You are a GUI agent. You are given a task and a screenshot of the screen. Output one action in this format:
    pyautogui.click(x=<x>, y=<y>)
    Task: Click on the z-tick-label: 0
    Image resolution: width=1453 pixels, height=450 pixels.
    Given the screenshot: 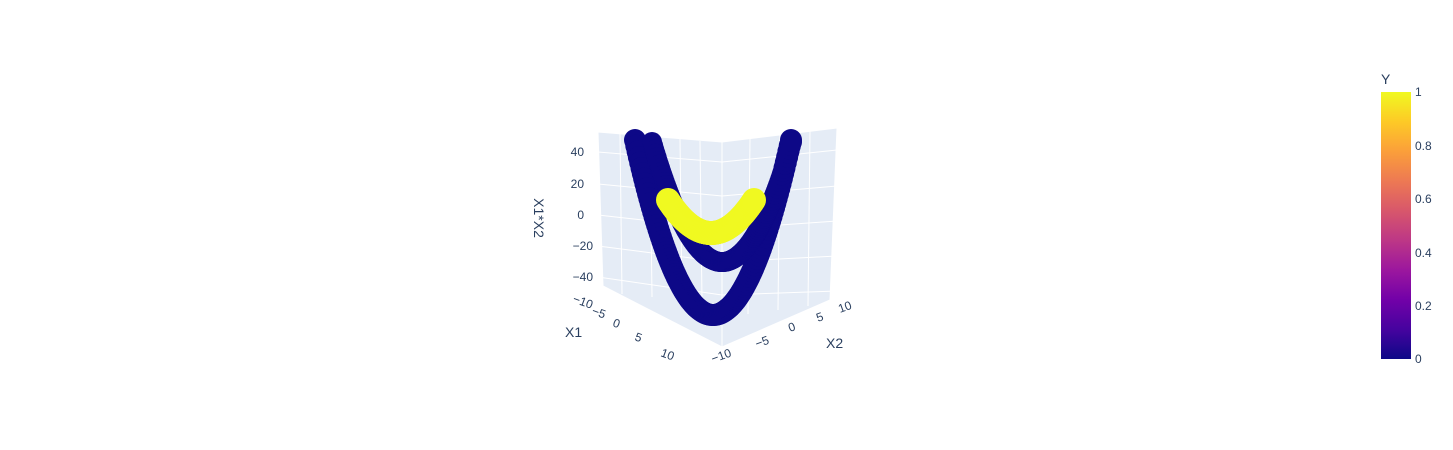 What is the action you would take?
    pyautogui.click(x=580, y=215)
    